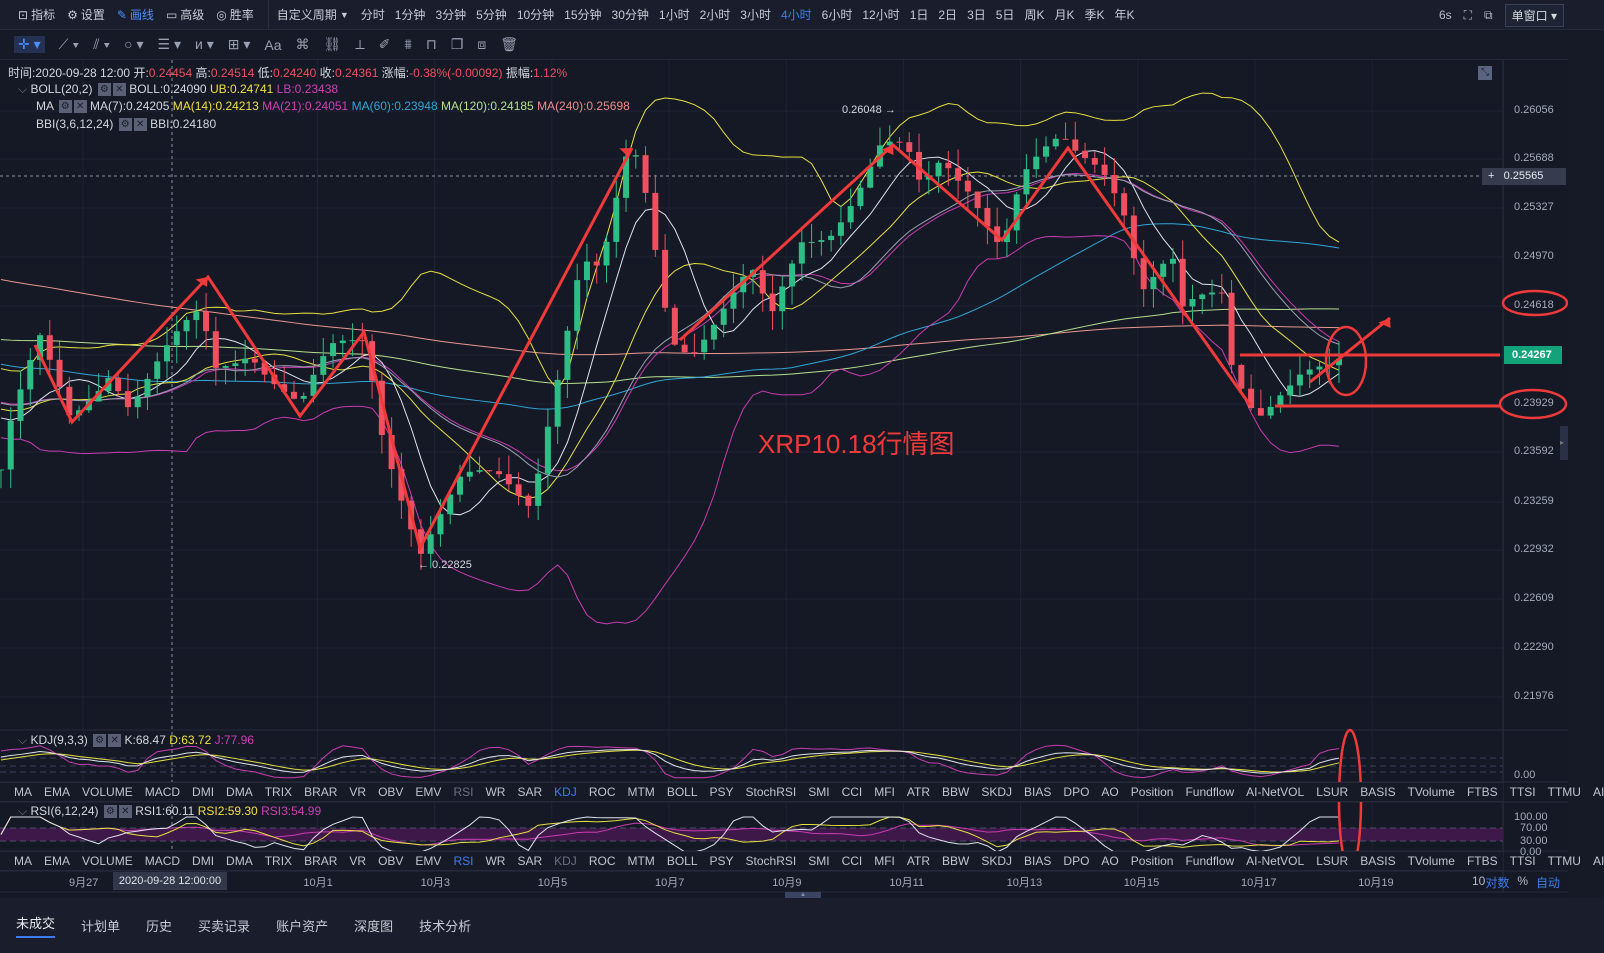 The height and width of the screenshot is (953, 1604). I want to click on period-tab: 2小时, so click(715, 15).